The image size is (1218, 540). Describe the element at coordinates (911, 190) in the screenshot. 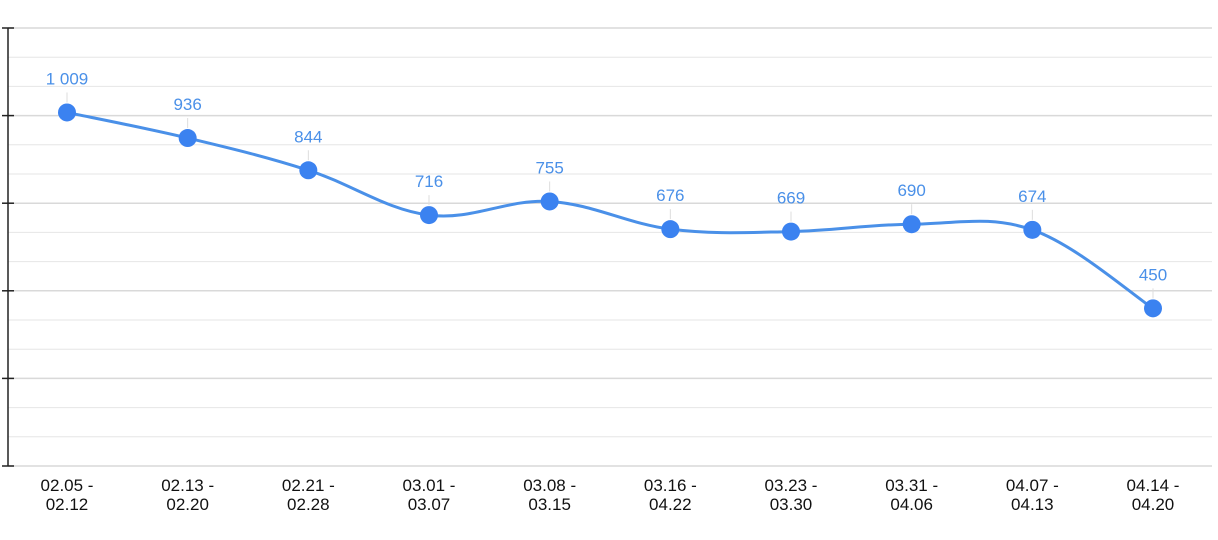

I see `data-label: 690` at that location.